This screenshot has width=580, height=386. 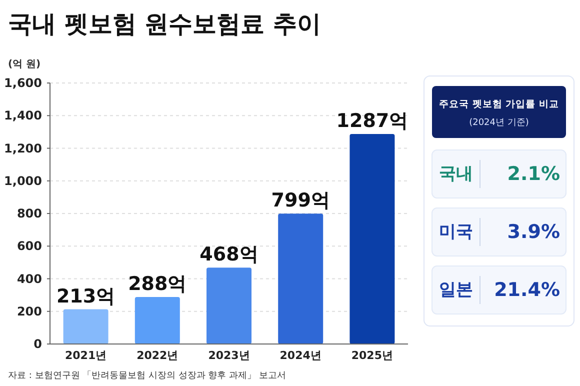 I want to click on y-tick-label: 400, so click(x=29, y=279).